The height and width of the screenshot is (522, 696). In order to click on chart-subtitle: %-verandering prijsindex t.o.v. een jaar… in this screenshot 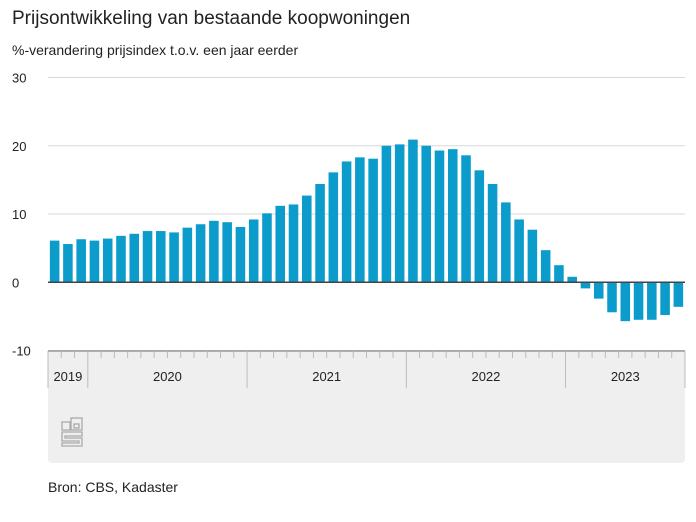, I will do `click(155, 50)`.